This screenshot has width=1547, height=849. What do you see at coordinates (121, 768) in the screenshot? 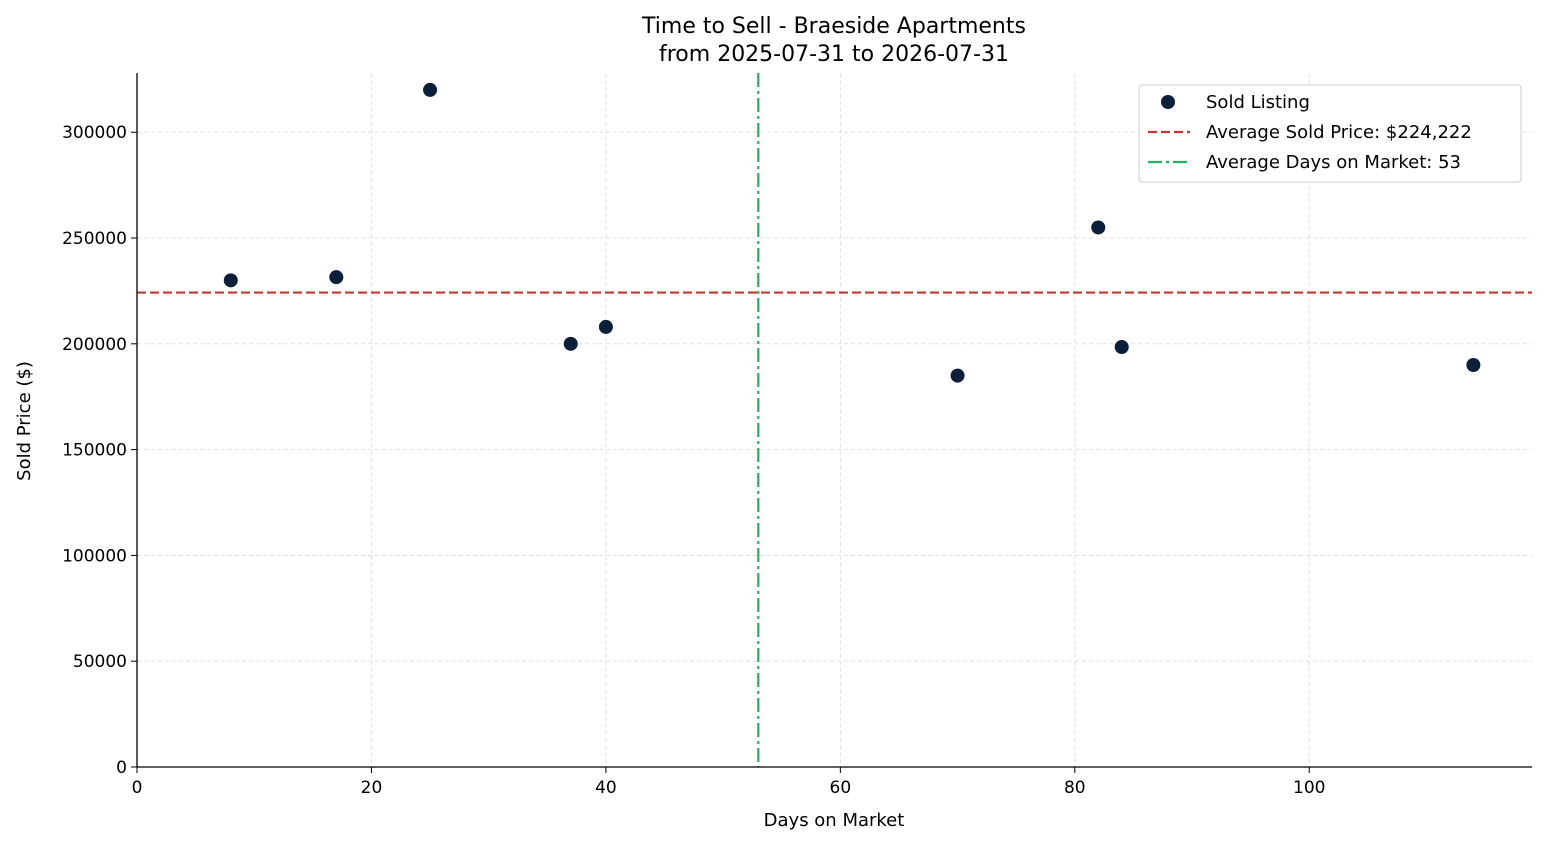
I see `y-tick-label: 0` at bounding box center [121, 768].